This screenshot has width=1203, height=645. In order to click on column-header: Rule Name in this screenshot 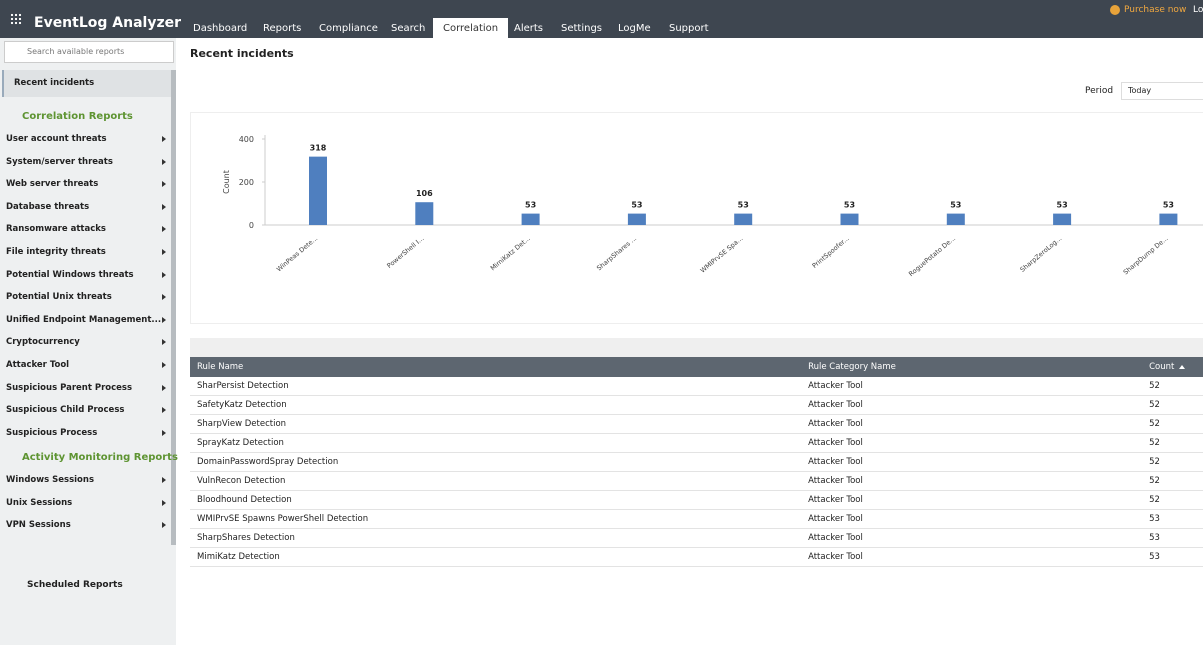, I will do `click(496, 367)`.